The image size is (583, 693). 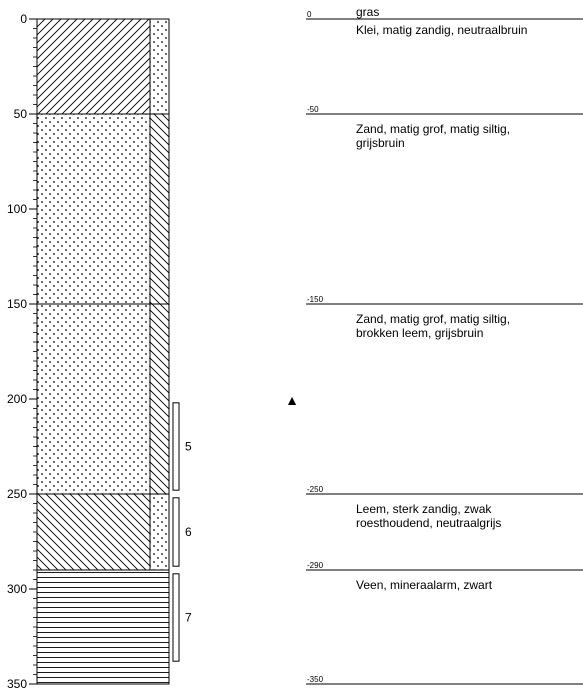 I want to click on description-text: roesthoudend, neutraalgrijs, so click(x=428, y=523).